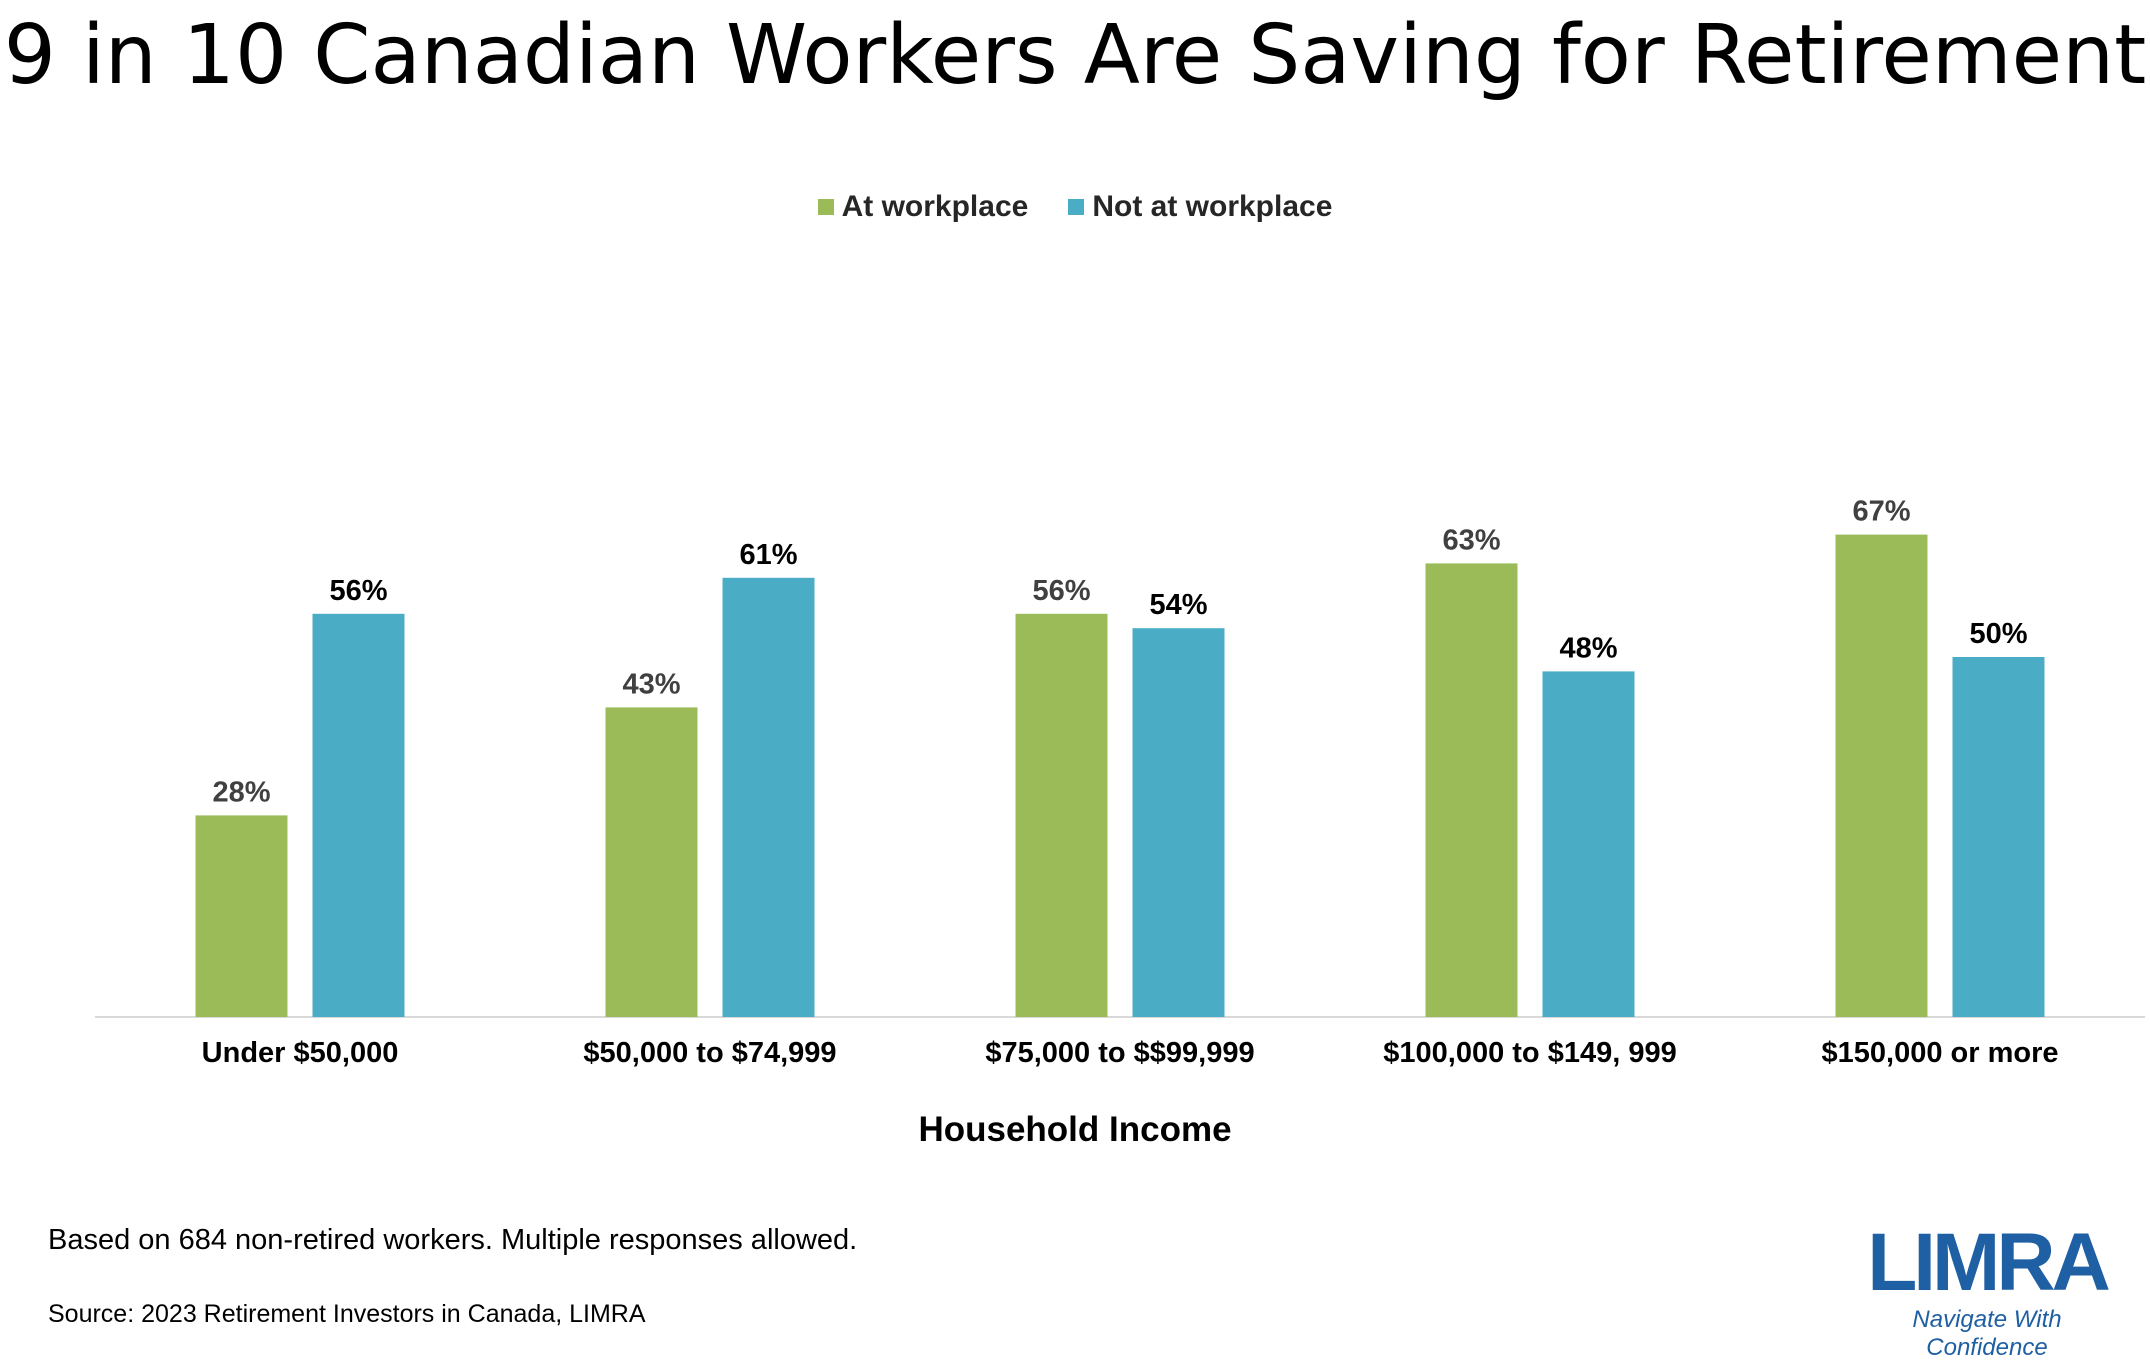 The height and width of the screenshot is (1366, 2150). What do you see at coordinates (300, 1053) in the screenshot?
I see `x-tick-label-0: Under $50,000` at bounding box center [300, 1053].